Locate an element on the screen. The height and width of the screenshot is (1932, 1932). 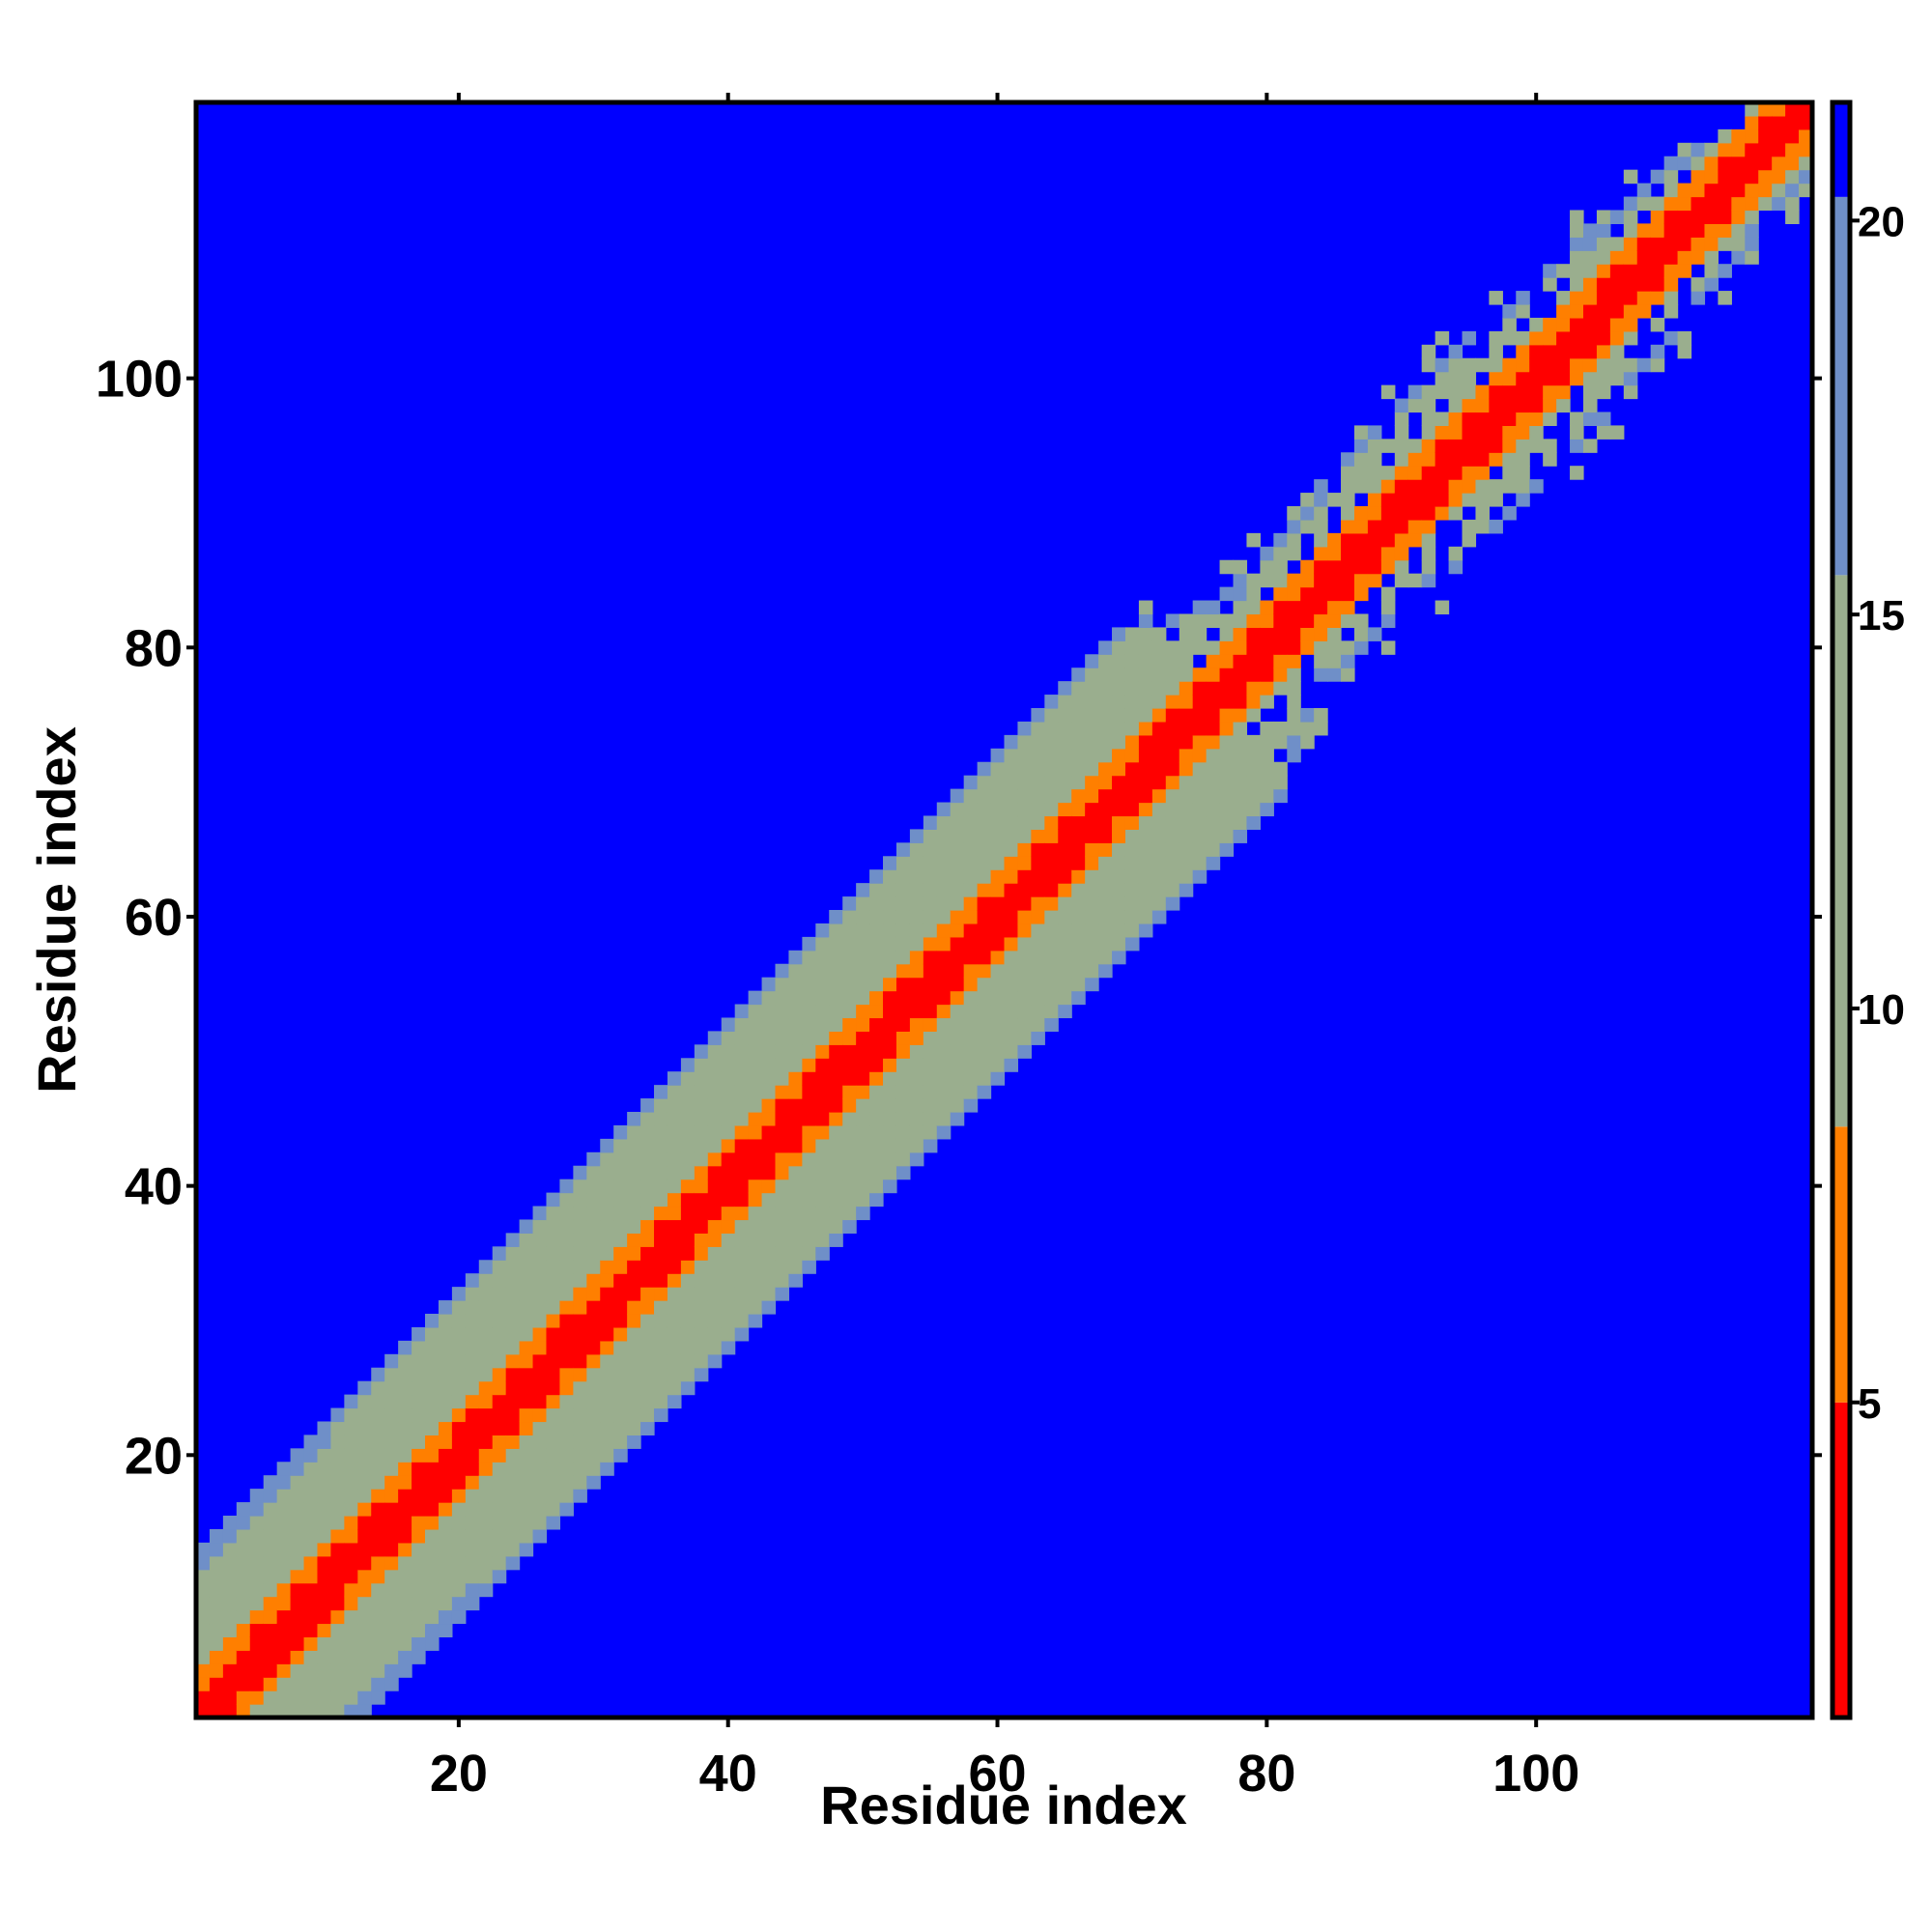
colorbar-tick-label: 20 is located at coordinates (1881, 221).